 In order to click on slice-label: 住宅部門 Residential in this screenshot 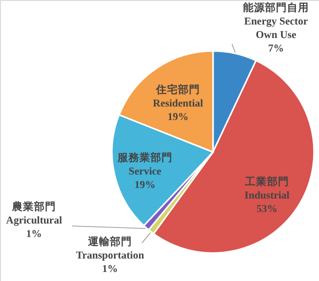, I will do `click(178, 96)`.